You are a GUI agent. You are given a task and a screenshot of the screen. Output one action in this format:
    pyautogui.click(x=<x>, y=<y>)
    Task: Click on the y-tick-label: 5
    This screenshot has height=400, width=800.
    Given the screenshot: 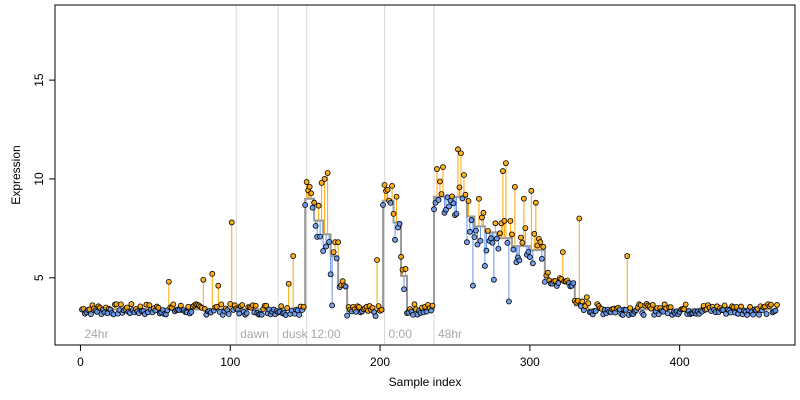 What is the action you would take?
    pyautogui.click(x=39, y=277)
    